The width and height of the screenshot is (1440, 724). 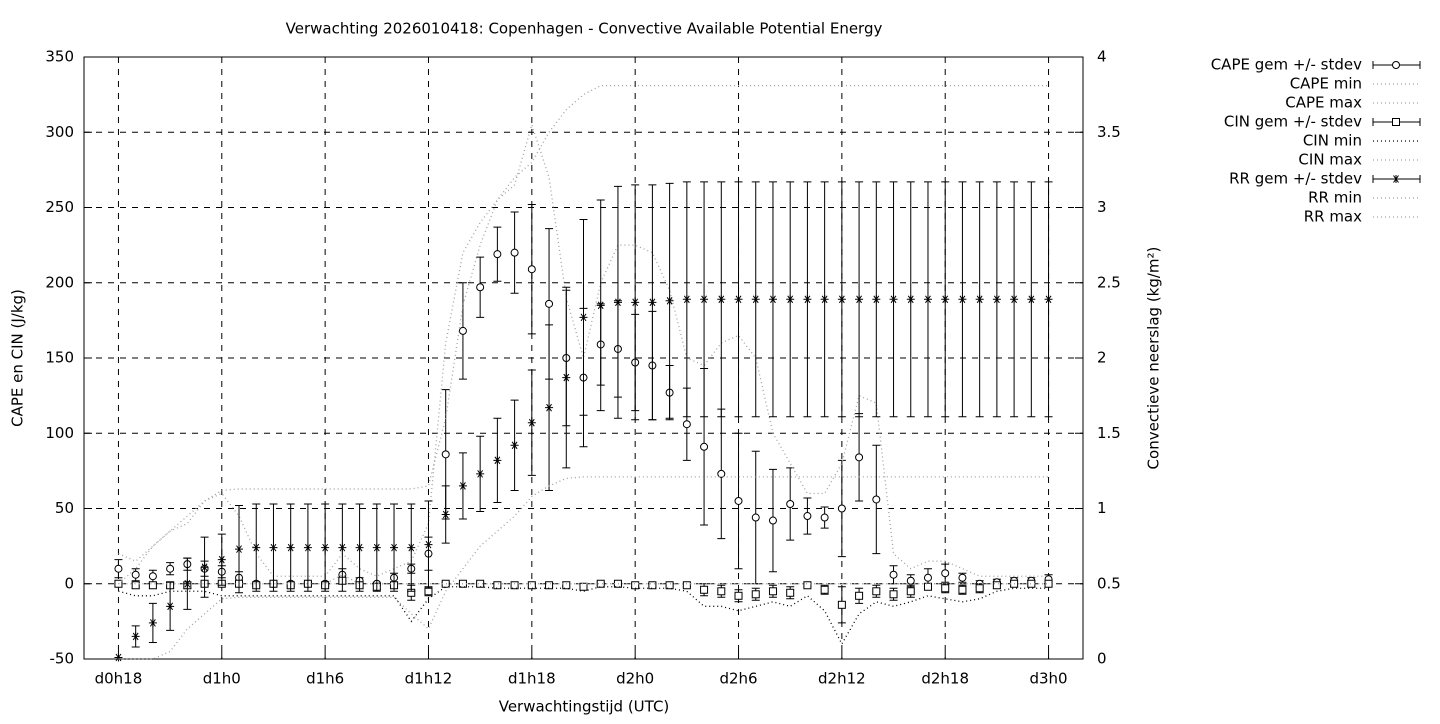 What do you see at coordinates (1154, 358) in the screenshot?
I see `y2-axis-label: Convectieve neerslag (kg/m²)` at bounding box center [1154, 358].